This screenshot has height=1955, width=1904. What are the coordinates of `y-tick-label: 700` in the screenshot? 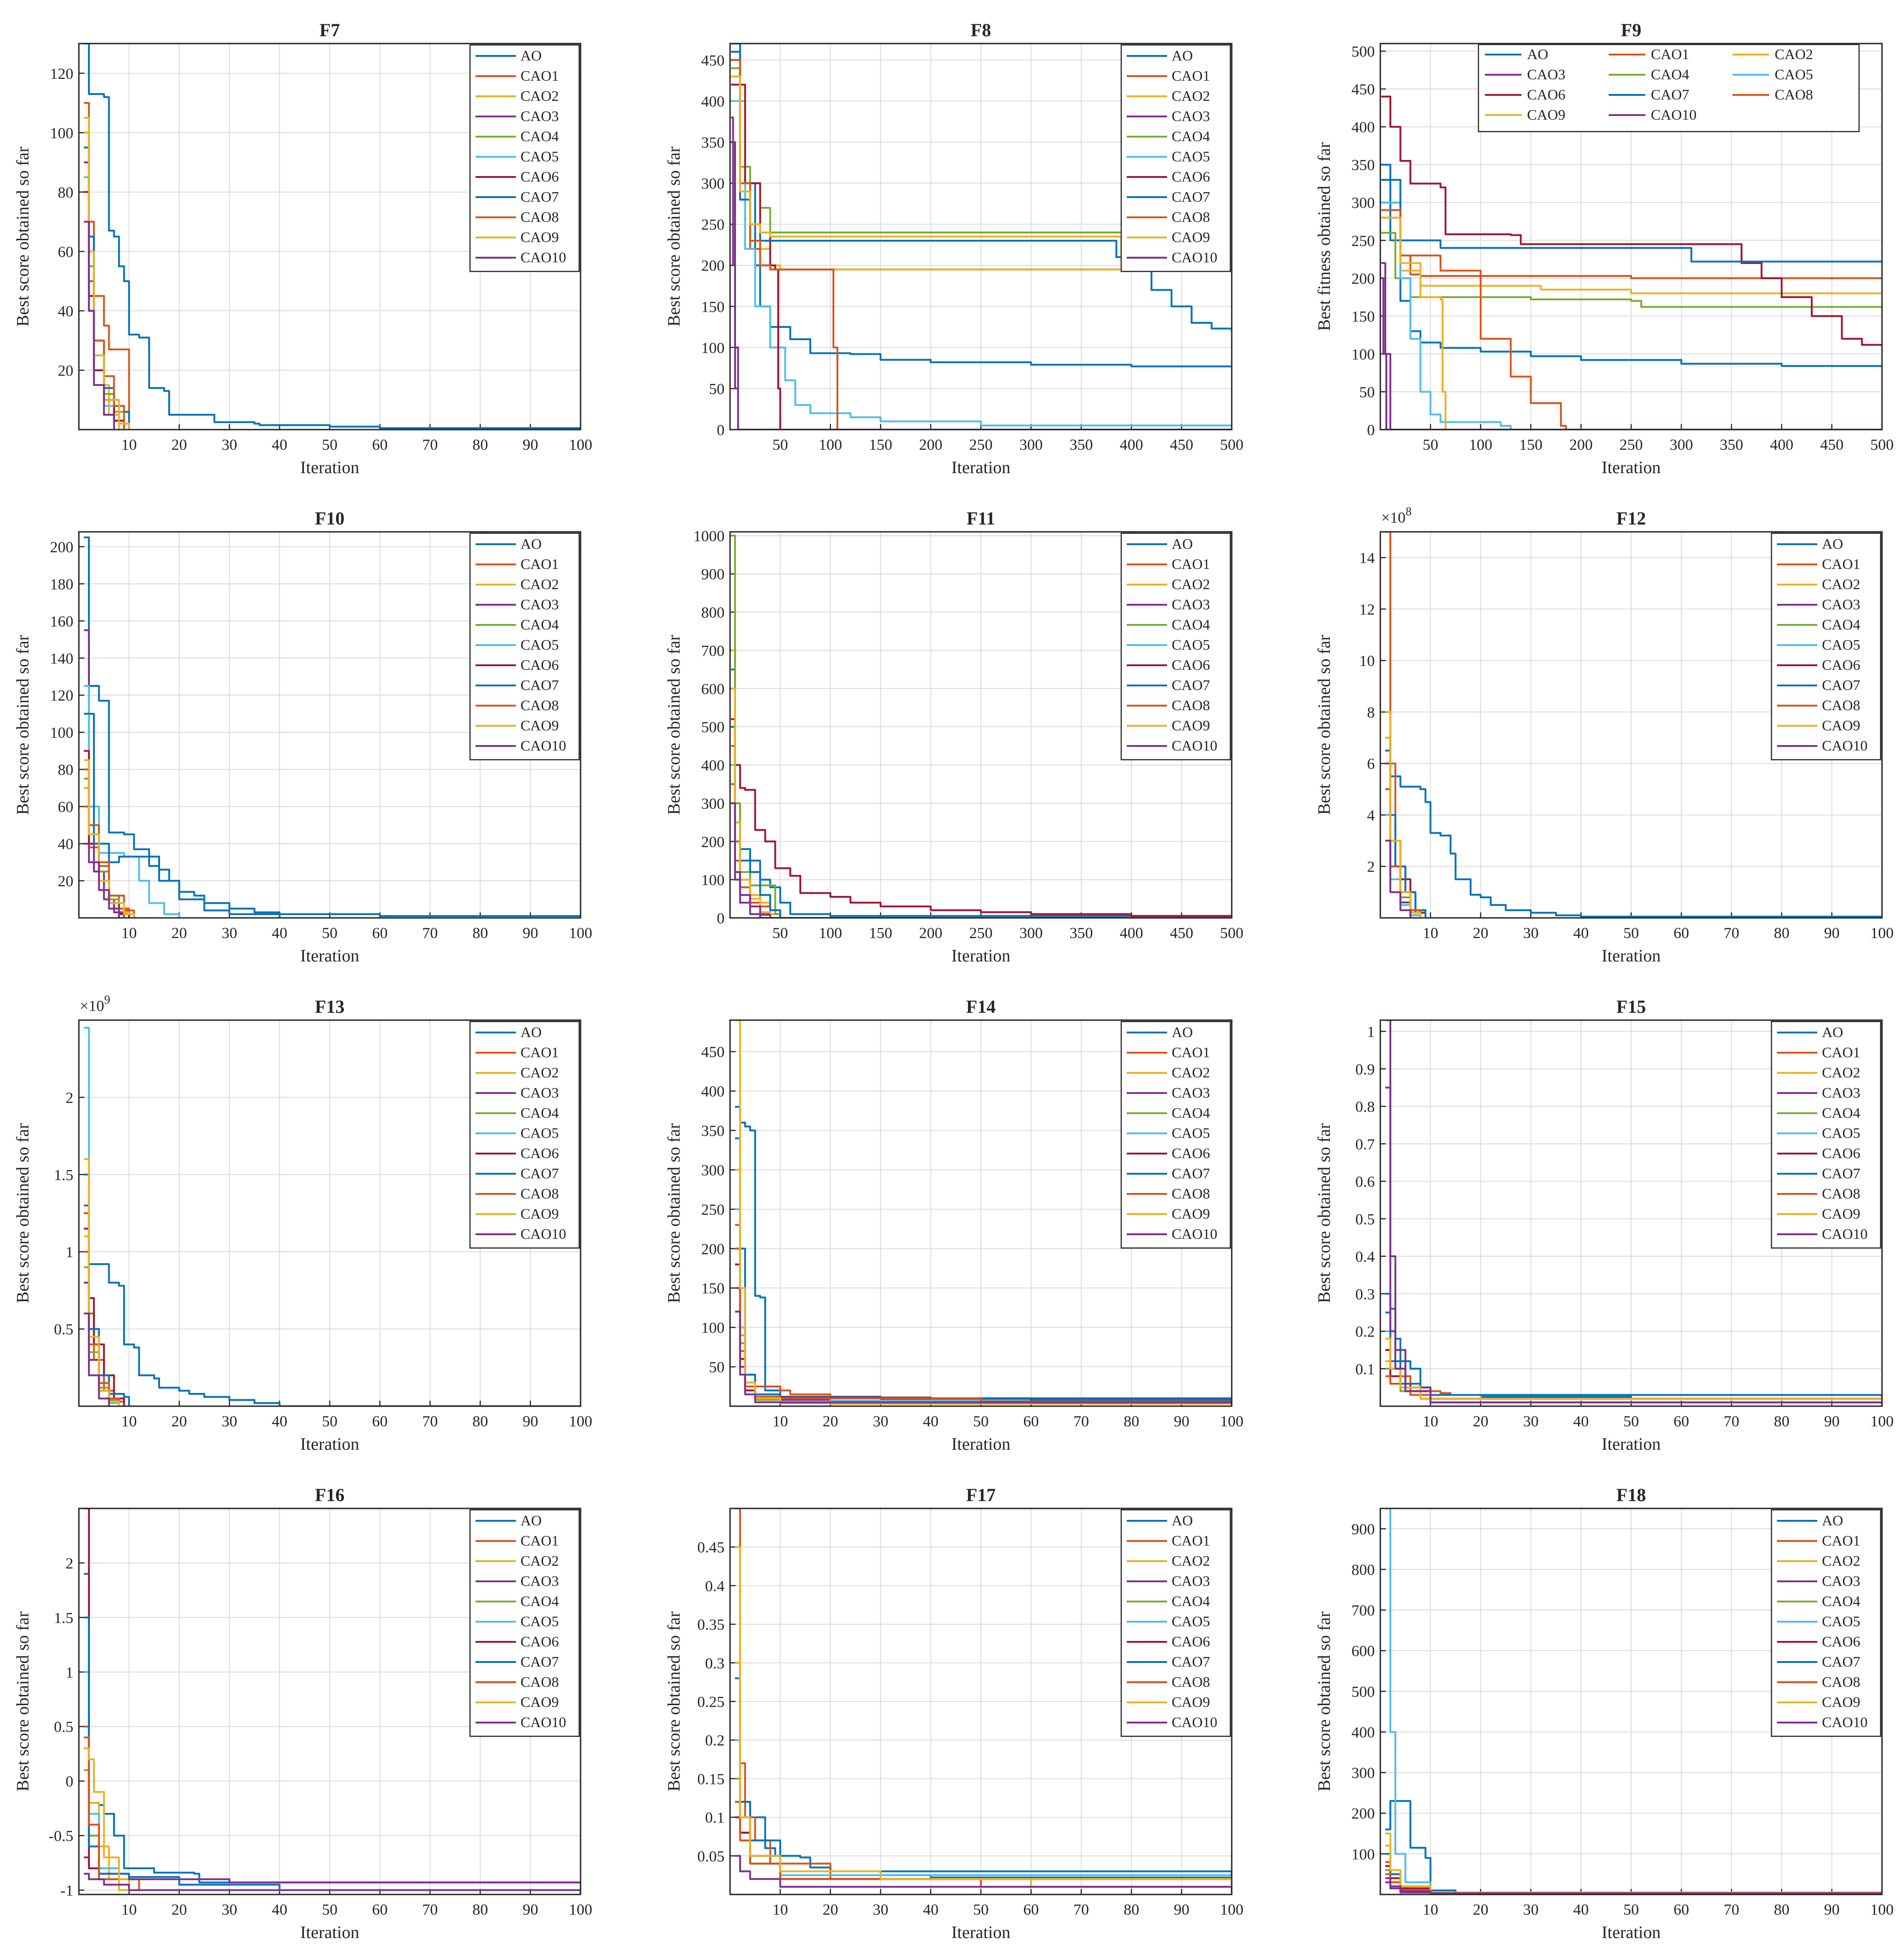 It's located at (1363, 1610).